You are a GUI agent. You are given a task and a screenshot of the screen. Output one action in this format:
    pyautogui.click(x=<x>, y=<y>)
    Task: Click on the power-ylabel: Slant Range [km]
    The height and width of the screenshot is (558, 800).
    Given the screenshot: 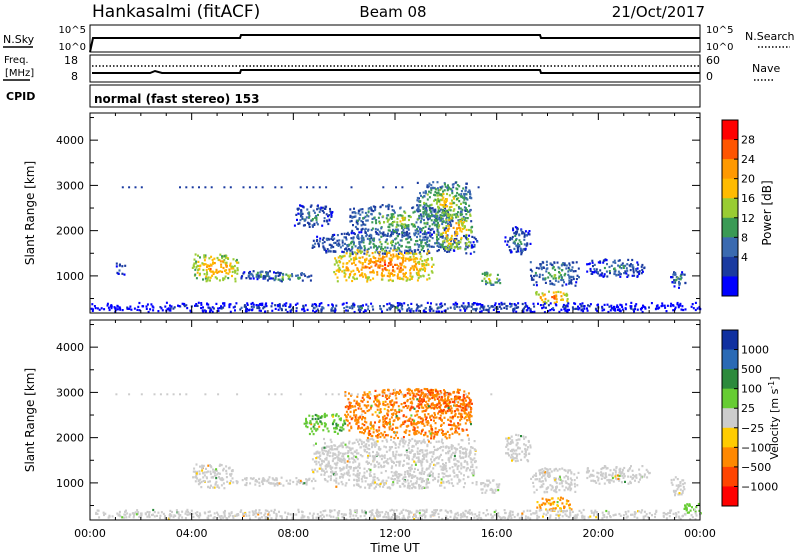 What is the action you would take?
    pyautogui.click(x=30, y=213)
    